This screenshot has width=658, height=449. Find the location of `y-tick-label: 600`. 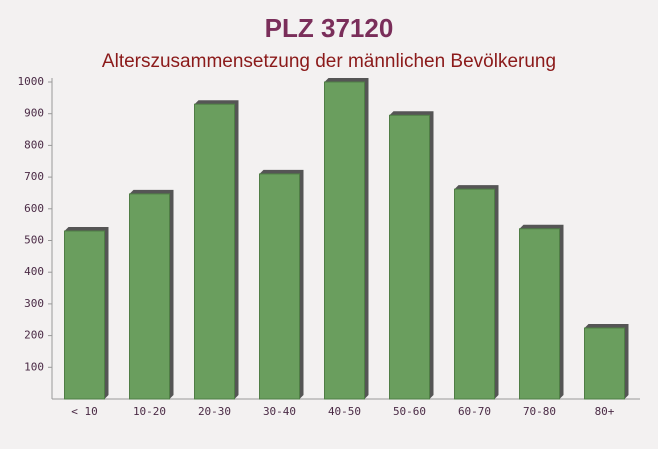

y-tick-label: 600 is located at coordinates (34, 208).